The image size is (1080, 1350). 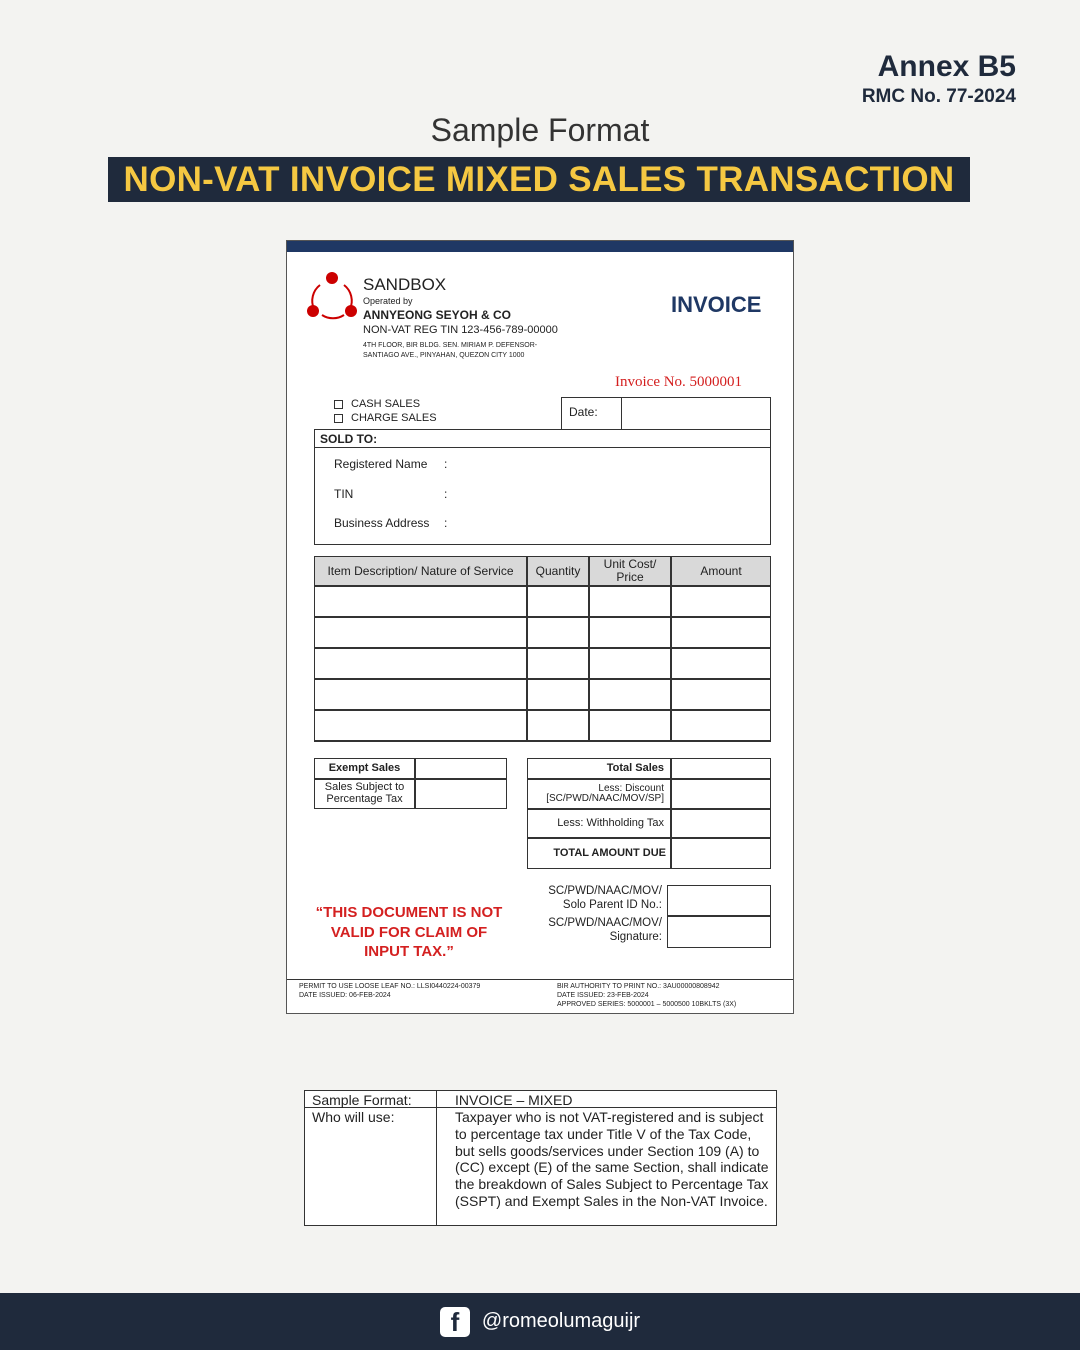 I want to click on column-header: Quantity, so click(x=558, y=571).